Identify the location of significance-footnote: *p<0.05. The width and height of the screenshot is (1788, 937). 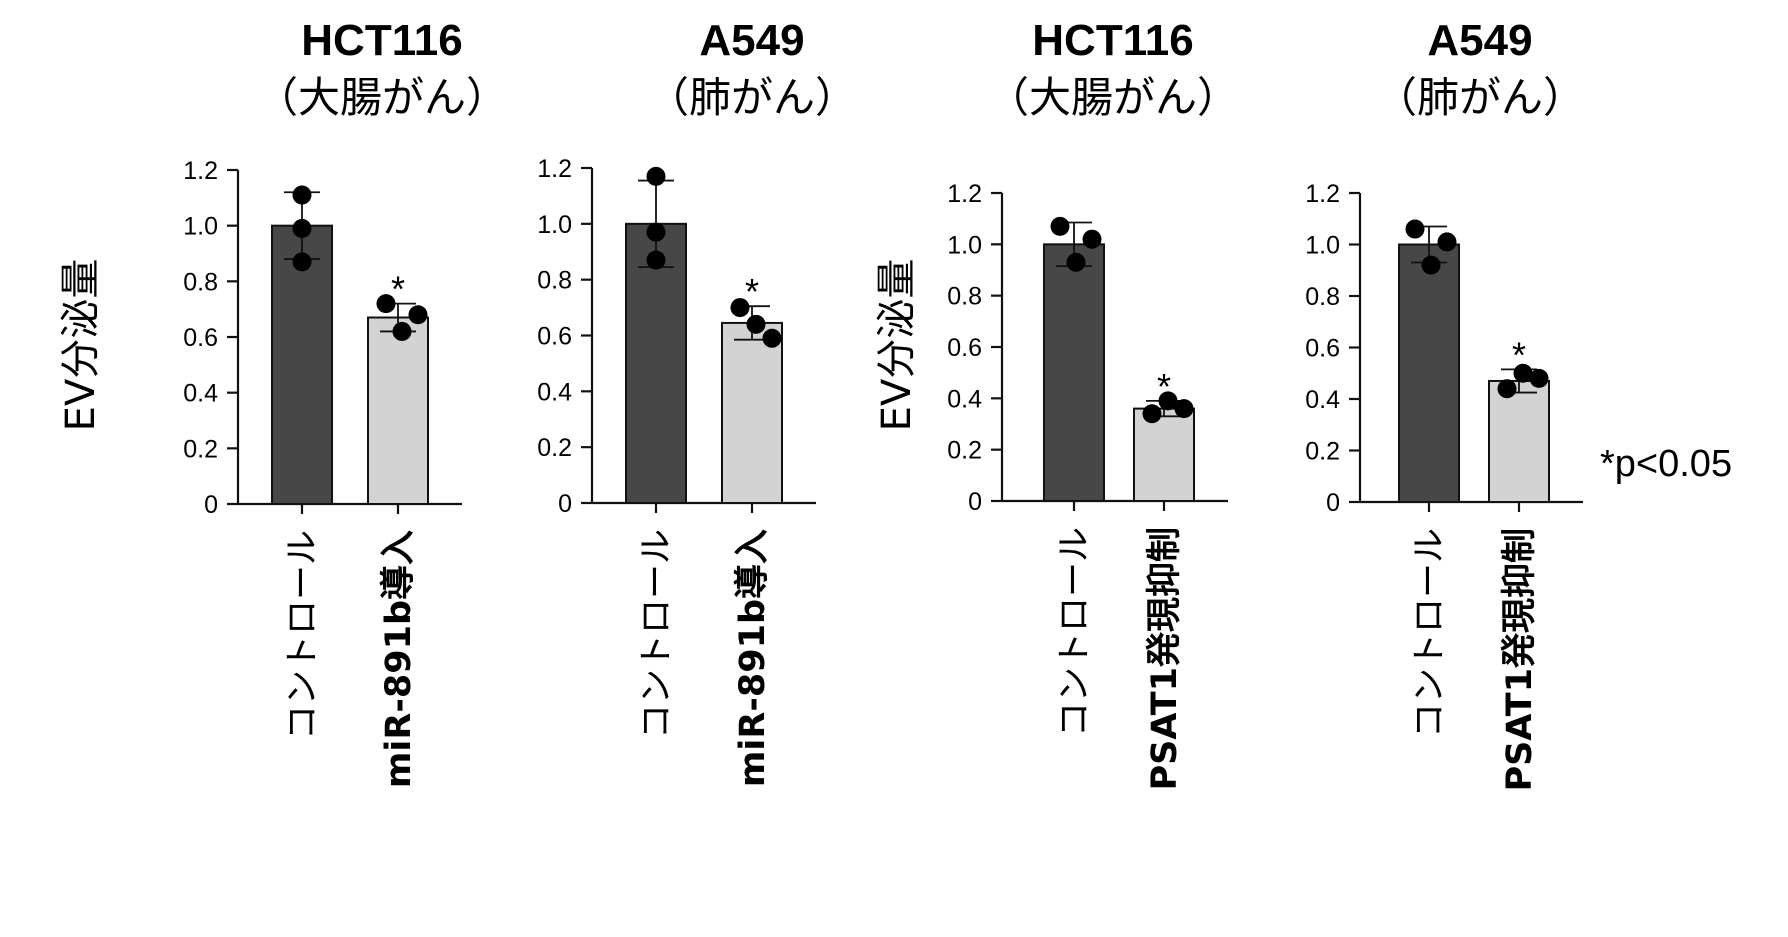
(1666, 464).